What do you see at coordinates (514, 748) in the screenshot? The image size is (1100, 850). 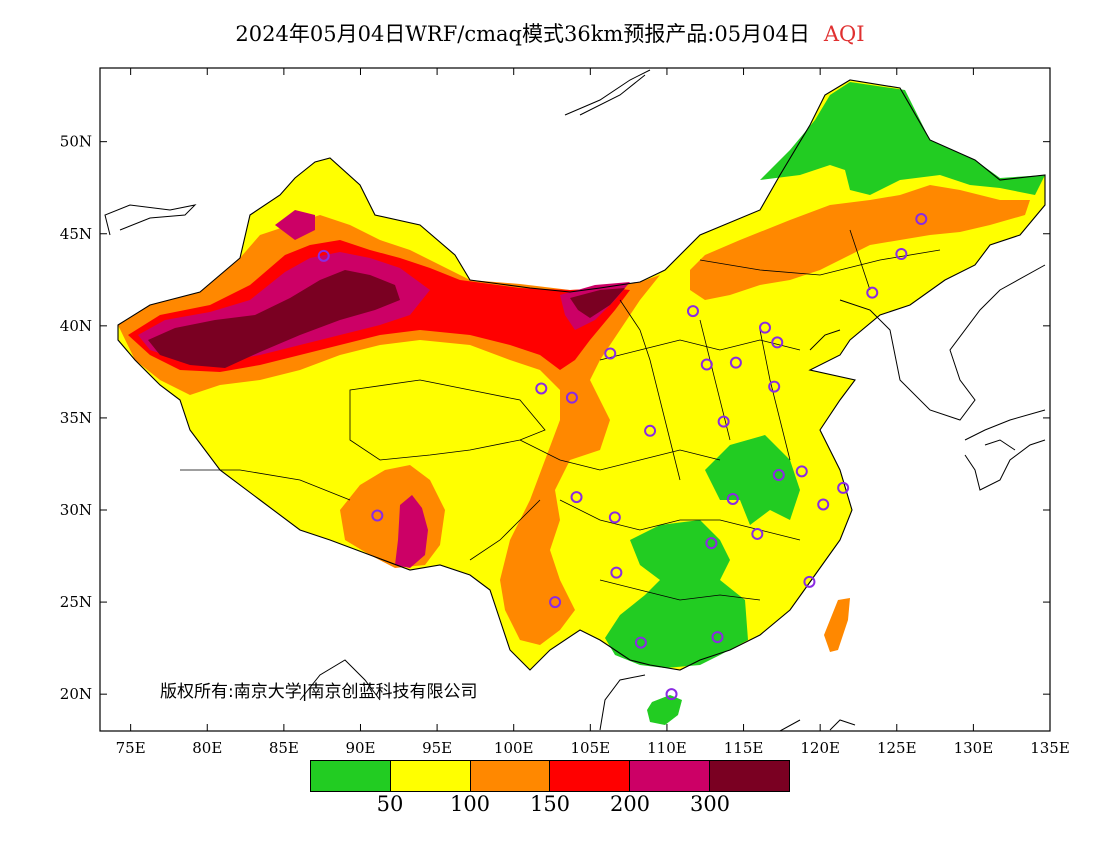 I see `lon-tick-label: 100E` at bounding box center [514, 748].